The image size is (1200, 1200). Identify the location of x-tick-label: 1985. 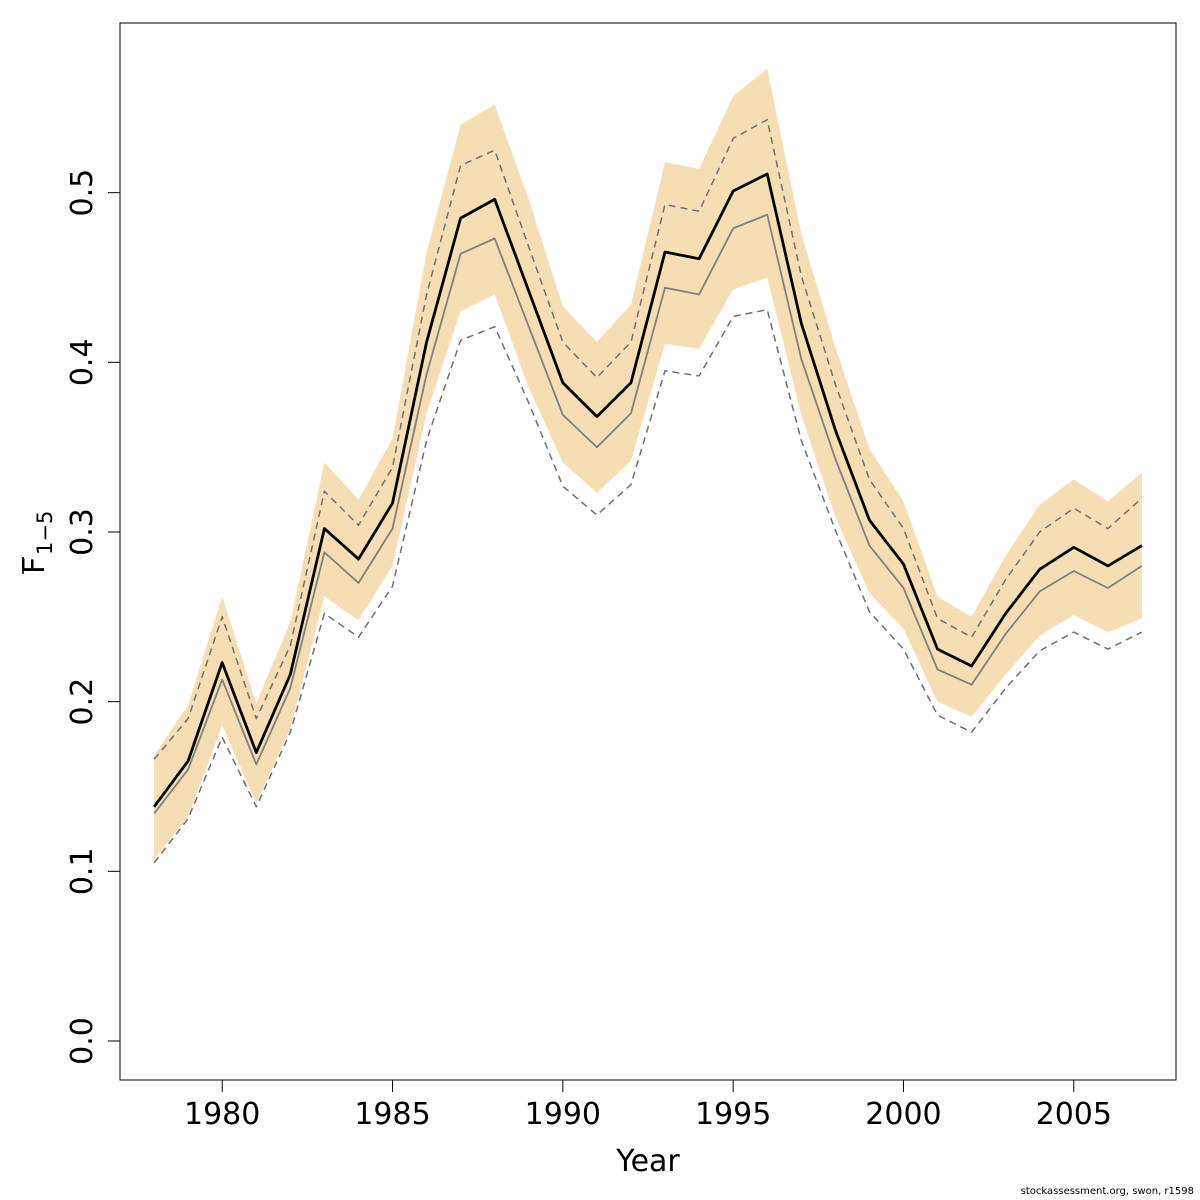
(392, 1114).